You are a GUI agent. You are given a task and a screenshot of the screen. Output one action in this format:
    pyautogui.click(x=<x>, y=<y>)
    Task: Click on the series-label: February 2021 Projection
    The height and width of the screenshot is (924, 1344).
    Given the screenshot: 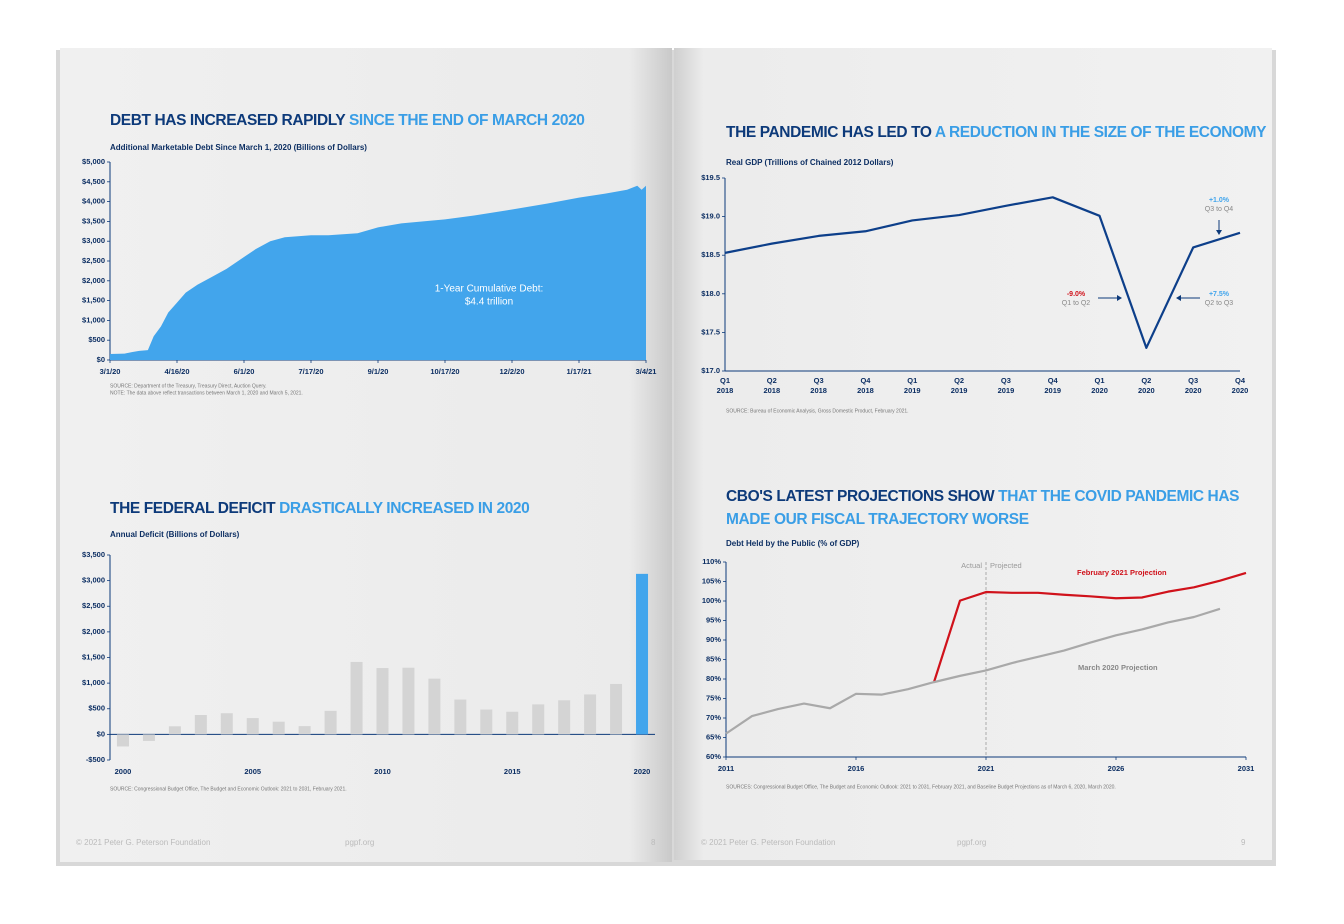 What is the action you would take?
    pyautogui.click(x=1122, y=572)
    